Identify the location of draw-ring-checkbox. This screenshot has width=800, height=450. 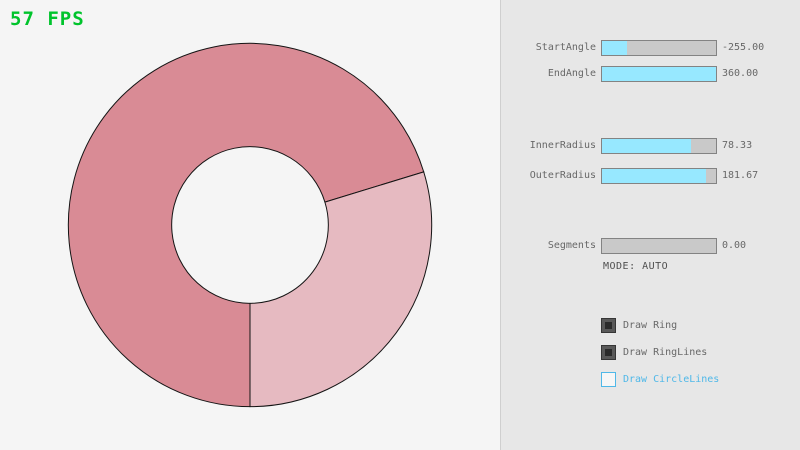
(608, 325).